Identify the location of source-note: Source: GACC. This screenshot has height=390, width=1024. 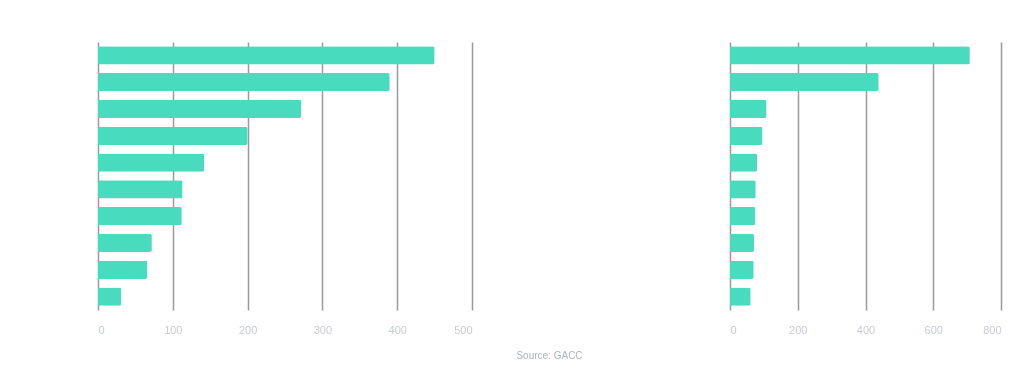
(549, 355).